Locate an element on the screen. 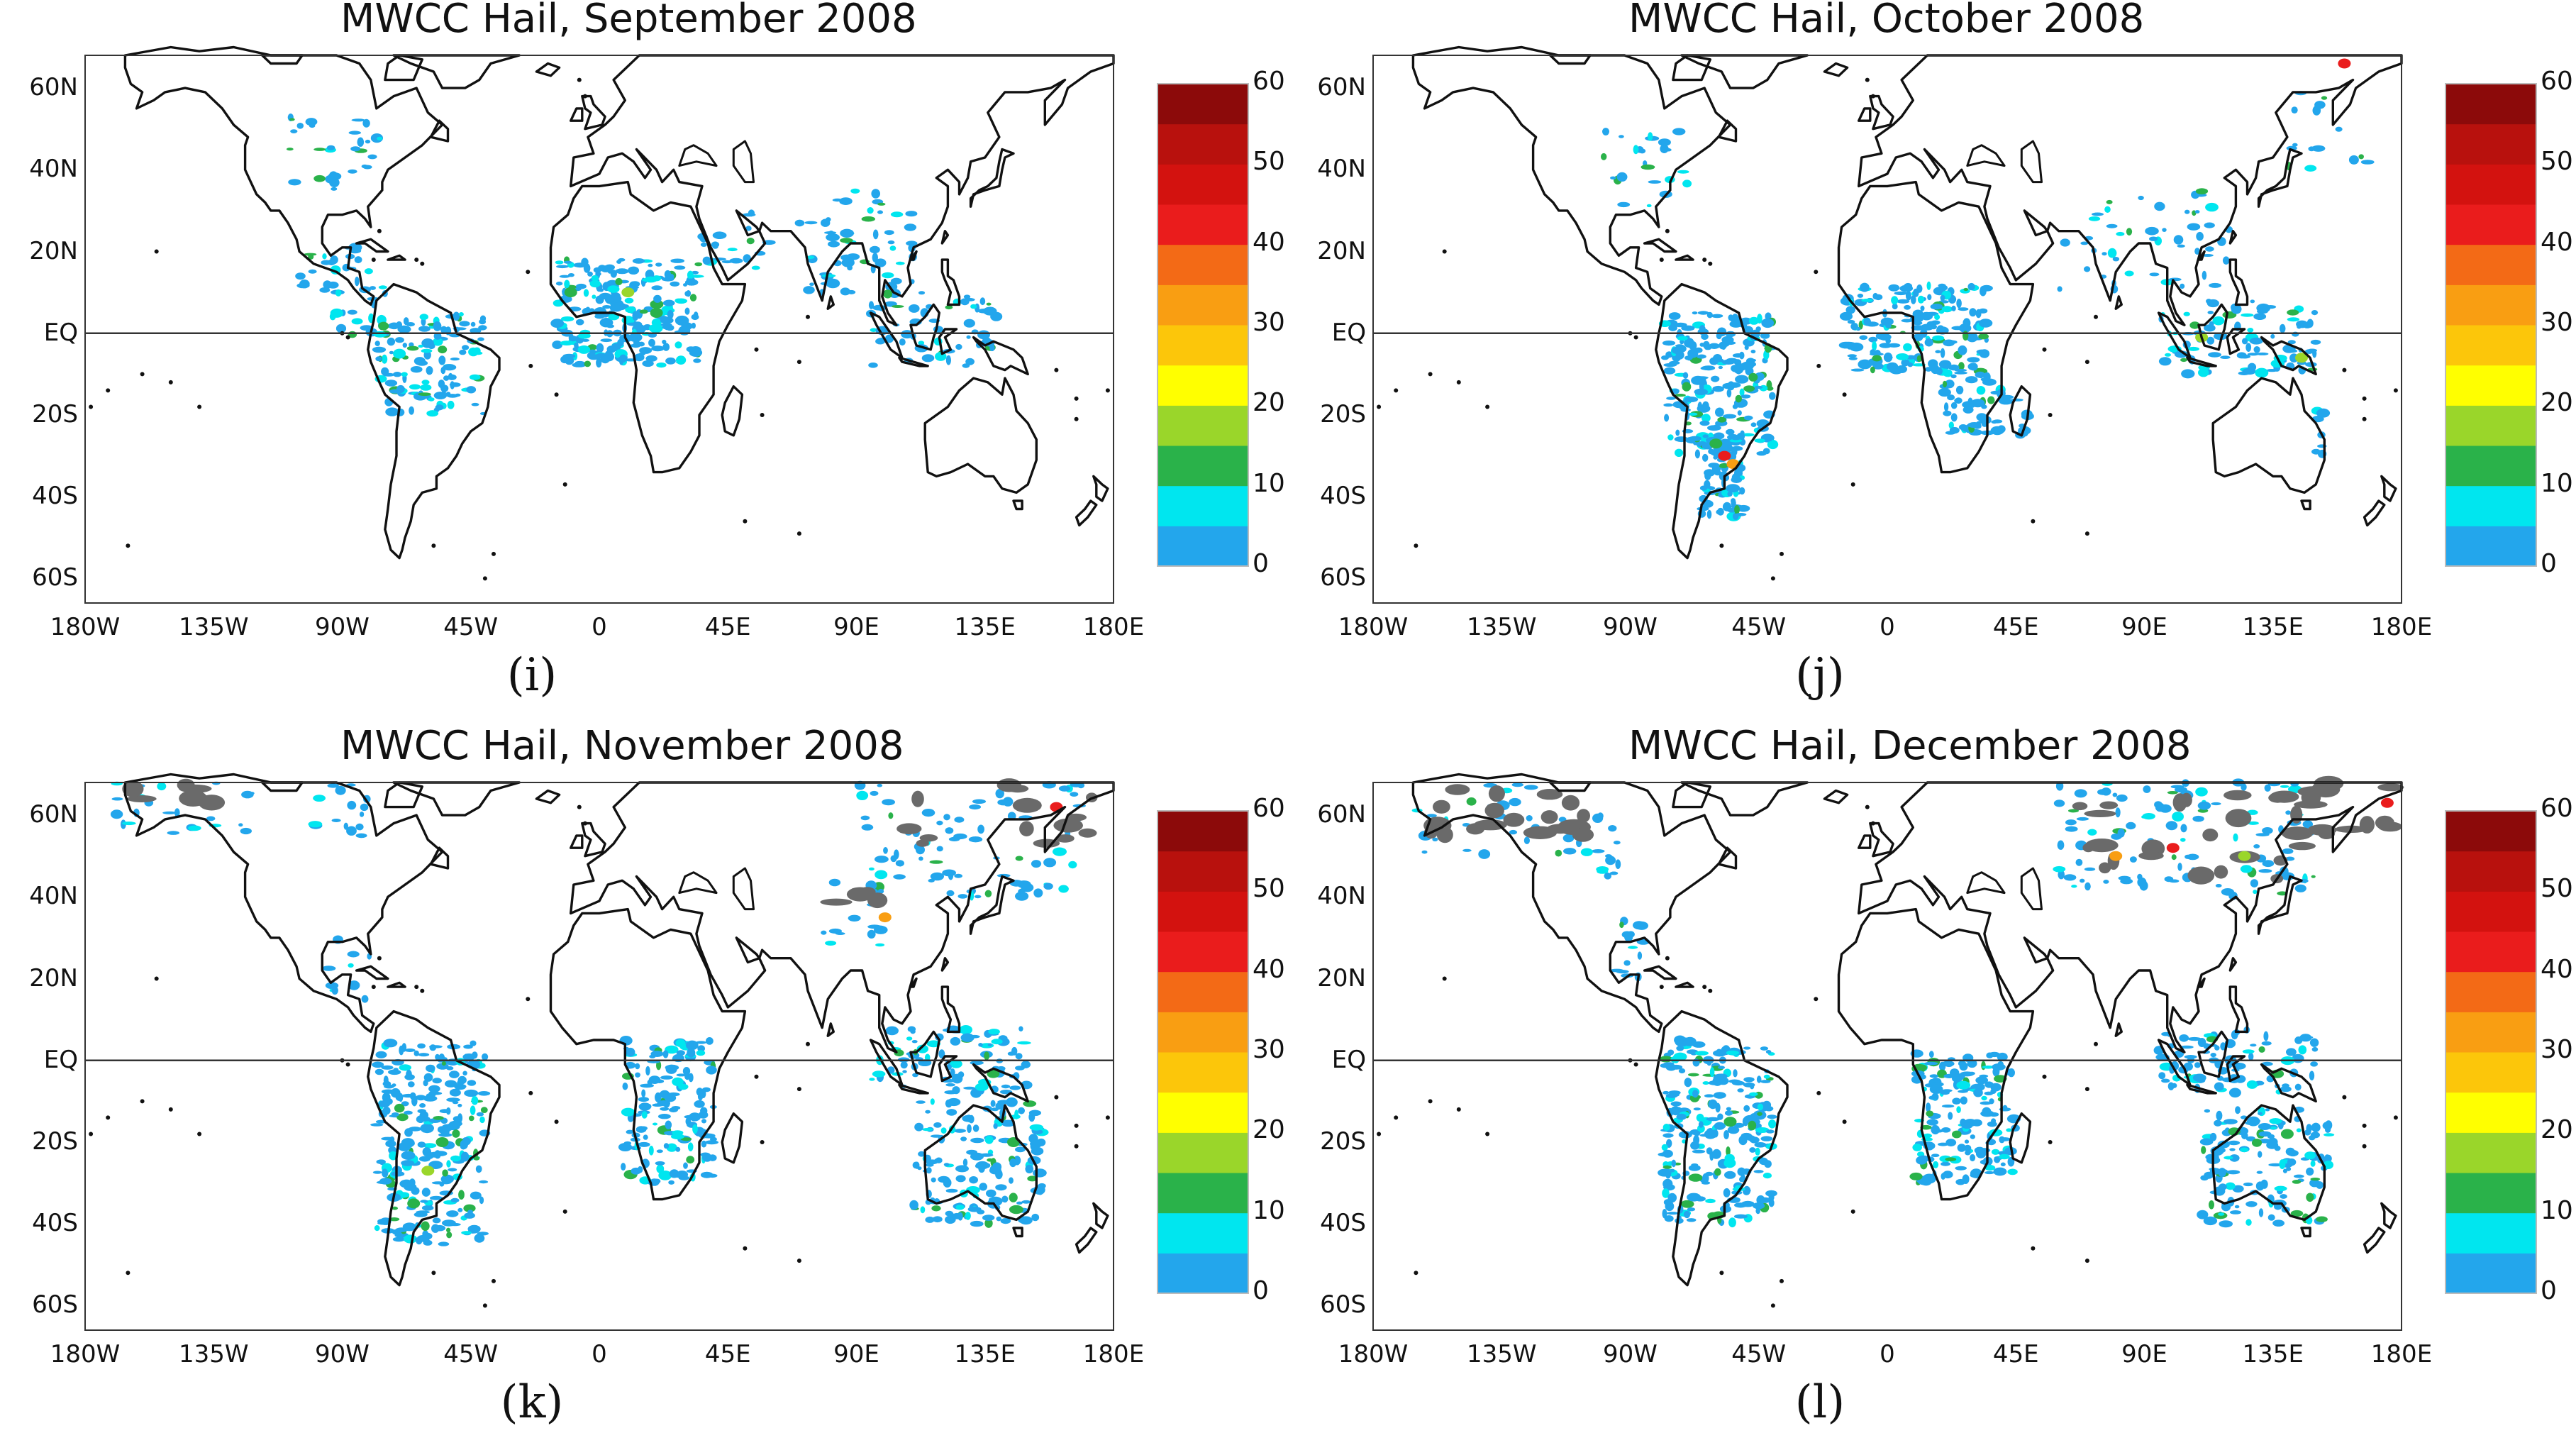 This screenshot has width=2576, height=1455. coastline-greenland is located at coordinates (456, 799).